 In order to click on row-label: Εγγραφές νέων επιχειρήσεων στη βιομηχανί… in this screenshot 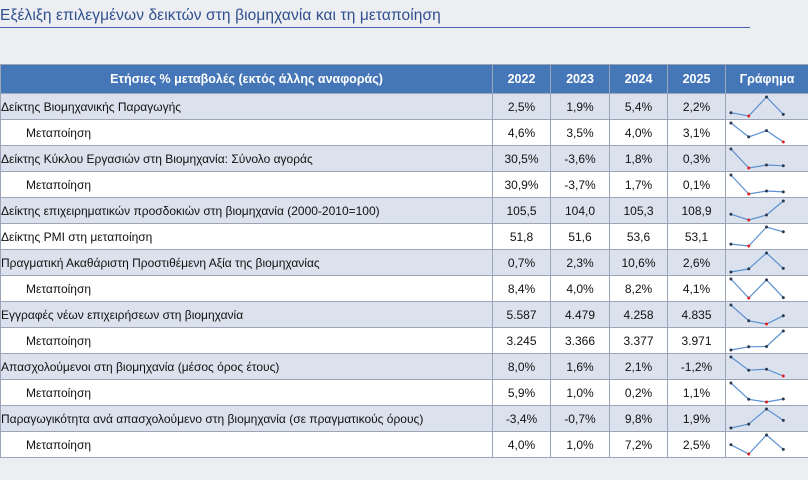, I will do `click(246, 314)`.